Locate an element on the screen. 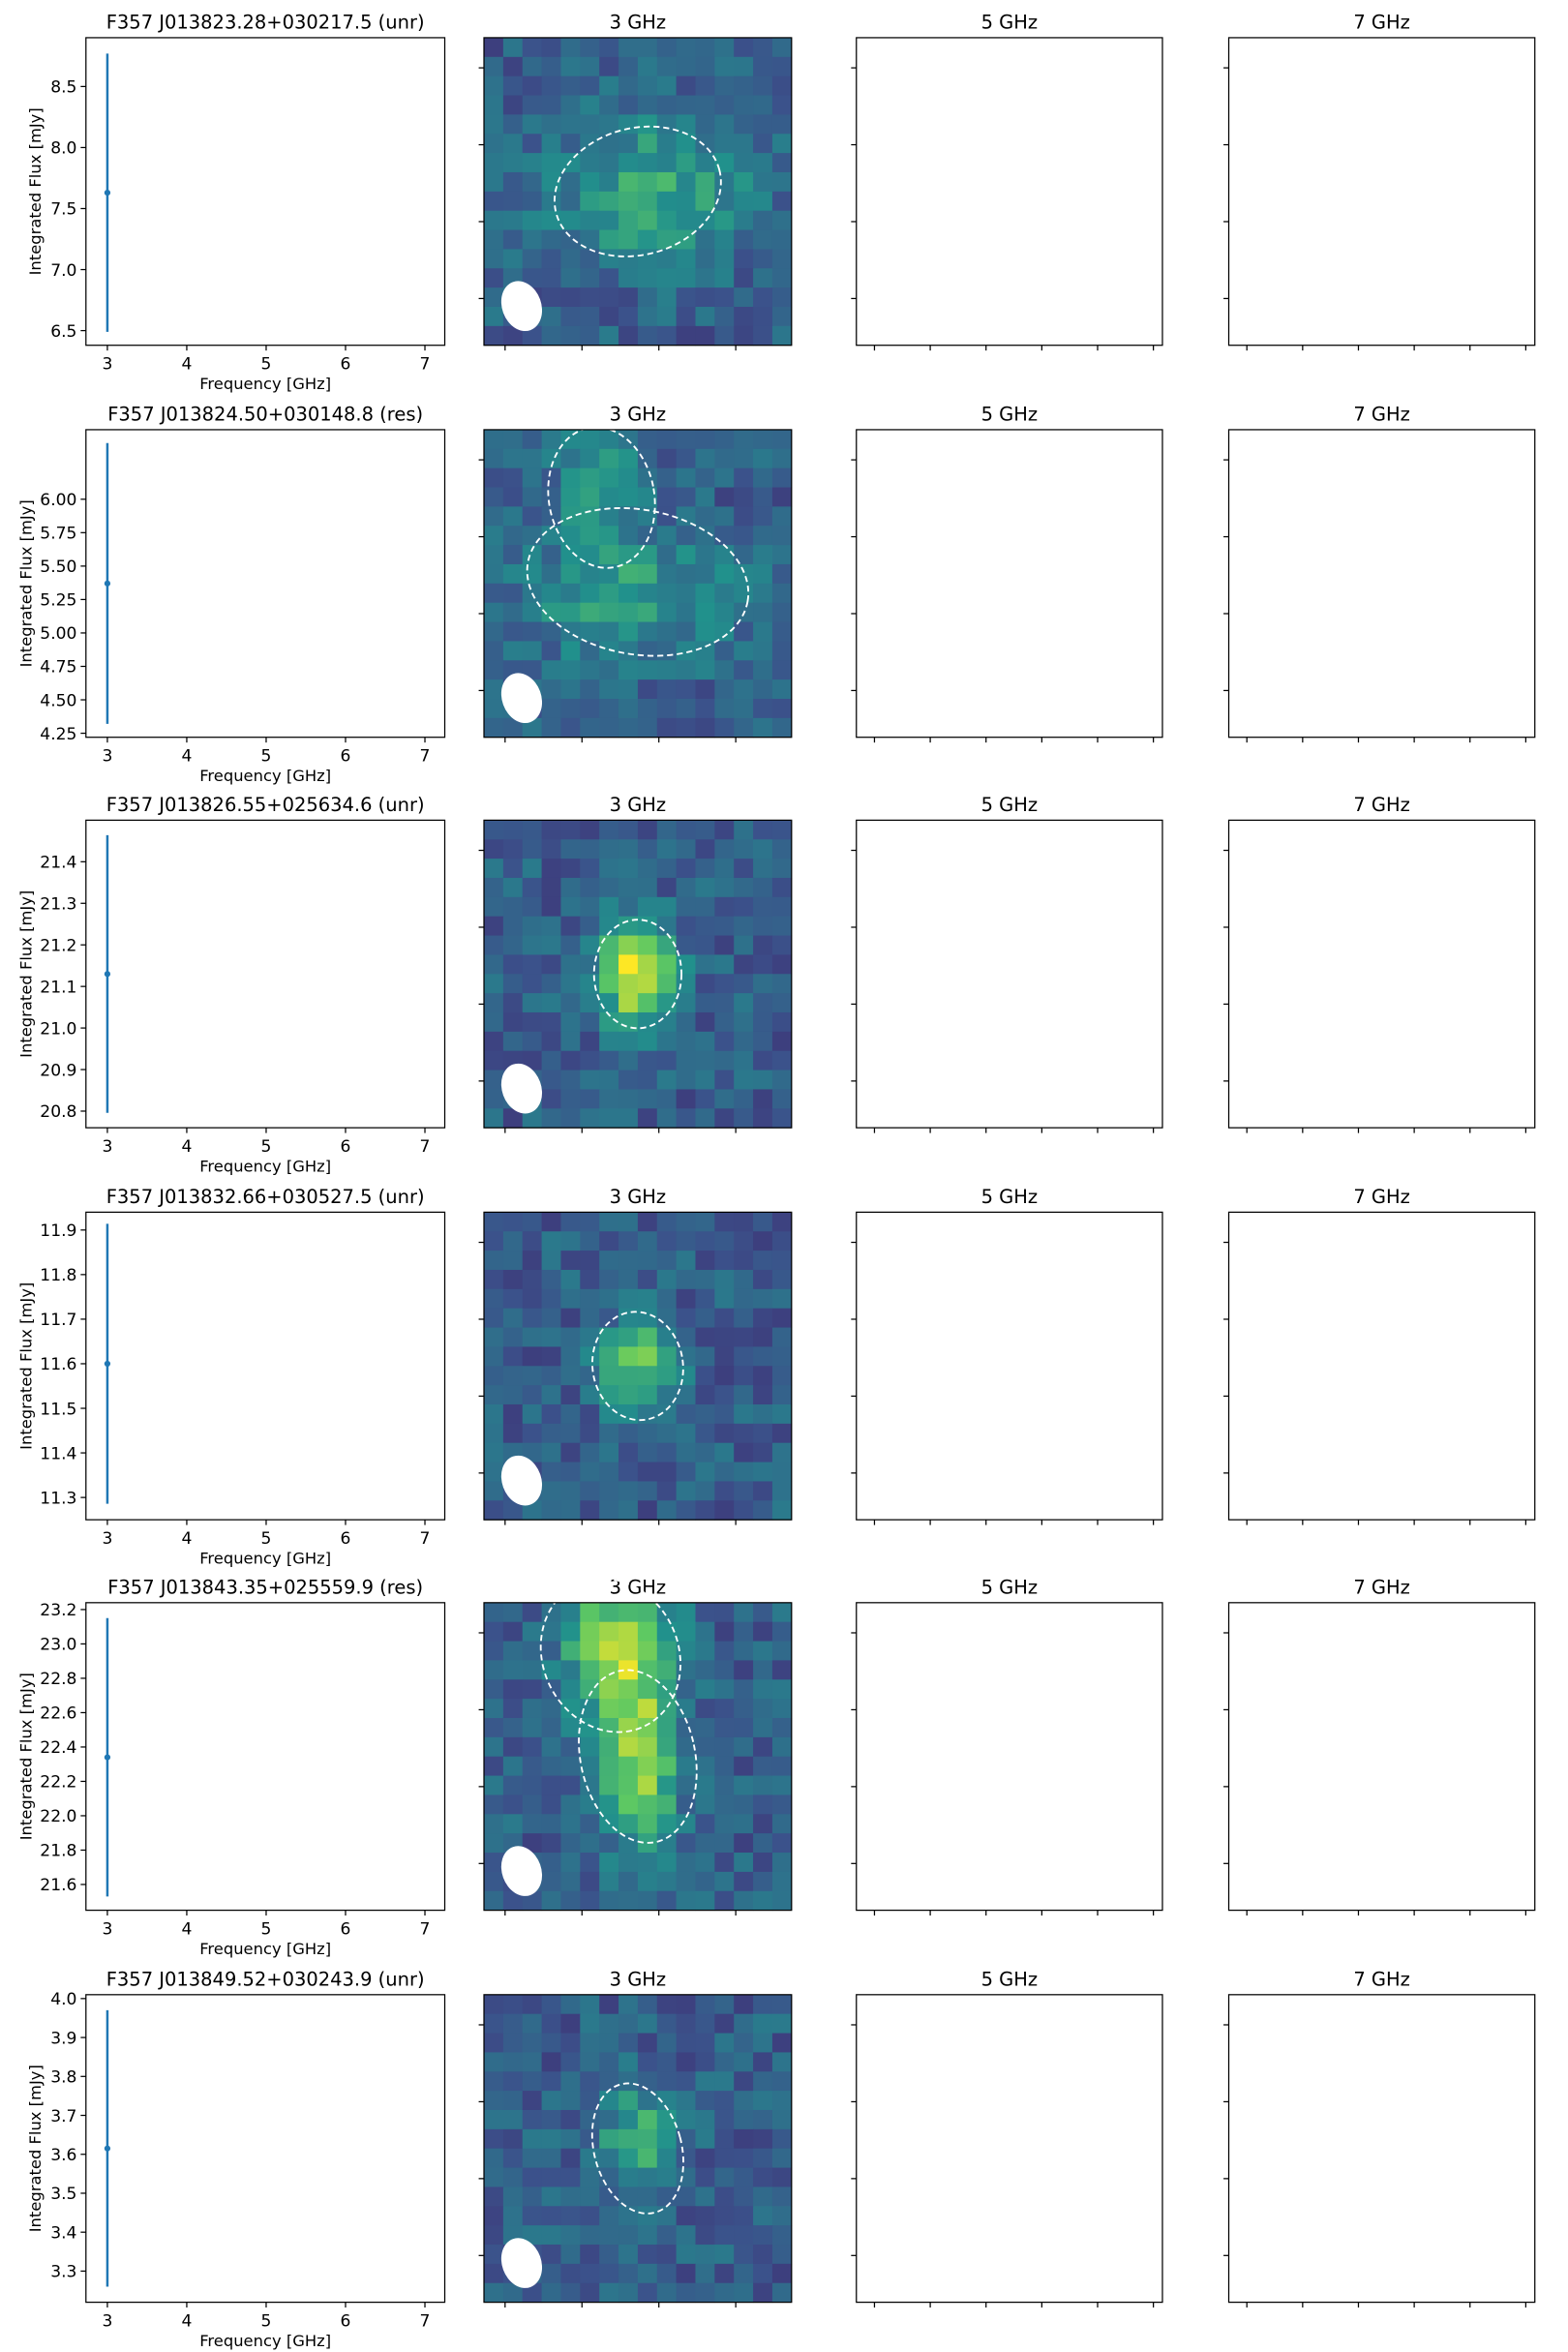 The height and width of the screenshot is (2352, 1568). y-tick-label: 11.9 is located at coordinates (58, 1231).